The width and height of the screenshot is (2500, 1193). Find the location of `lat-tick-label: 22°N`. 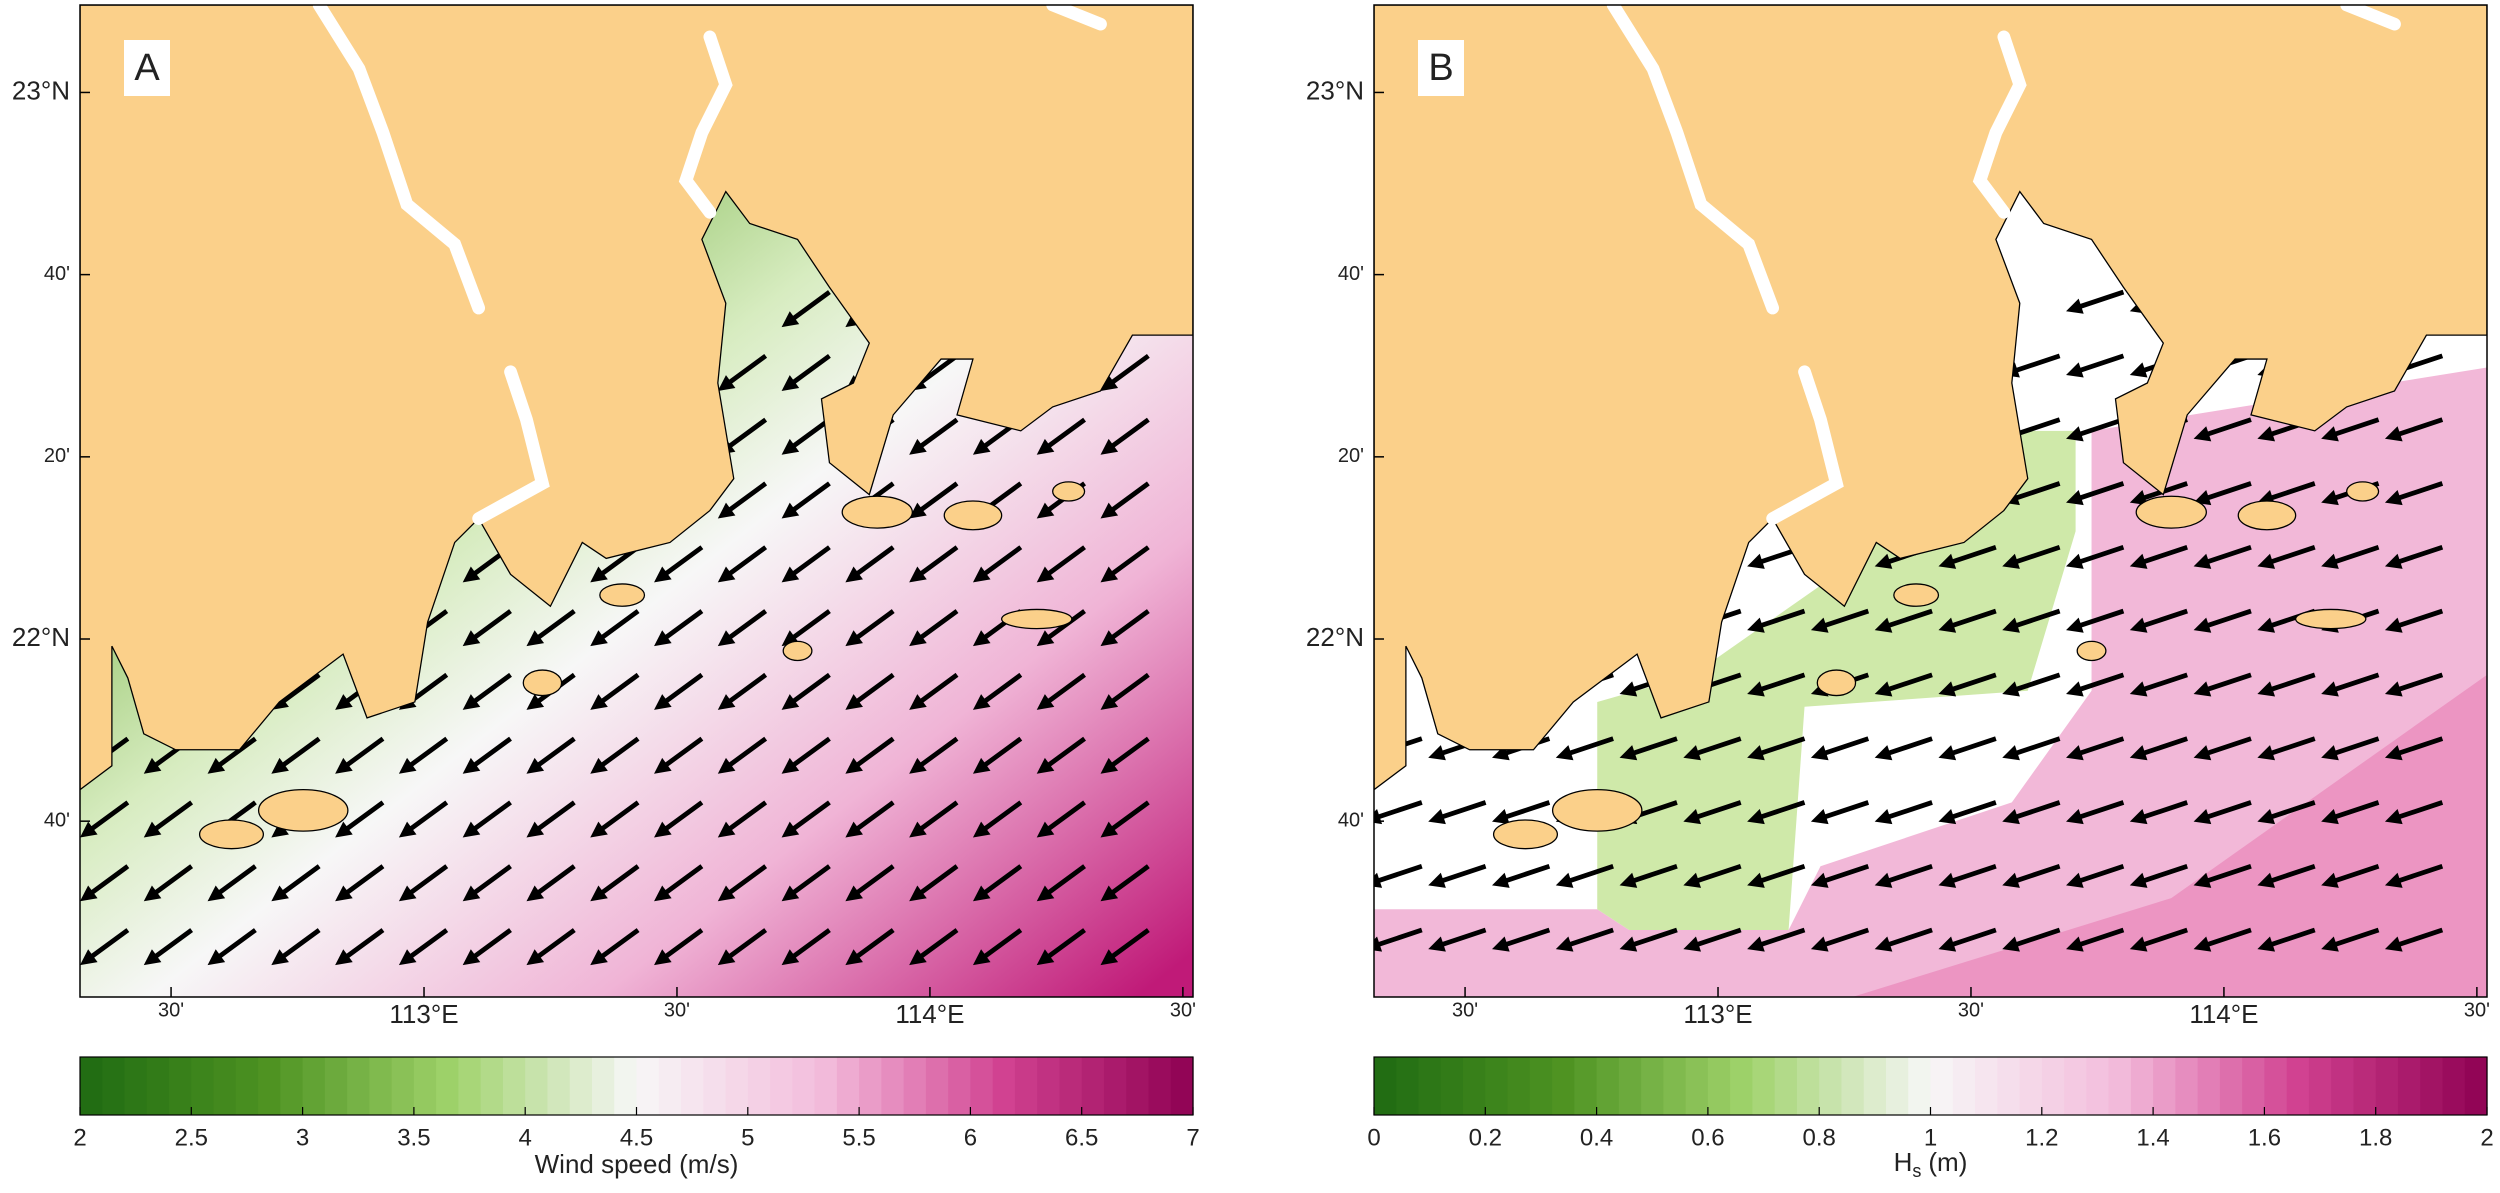

lat-tick-label: 22°N is located at coordinates (41, 637).